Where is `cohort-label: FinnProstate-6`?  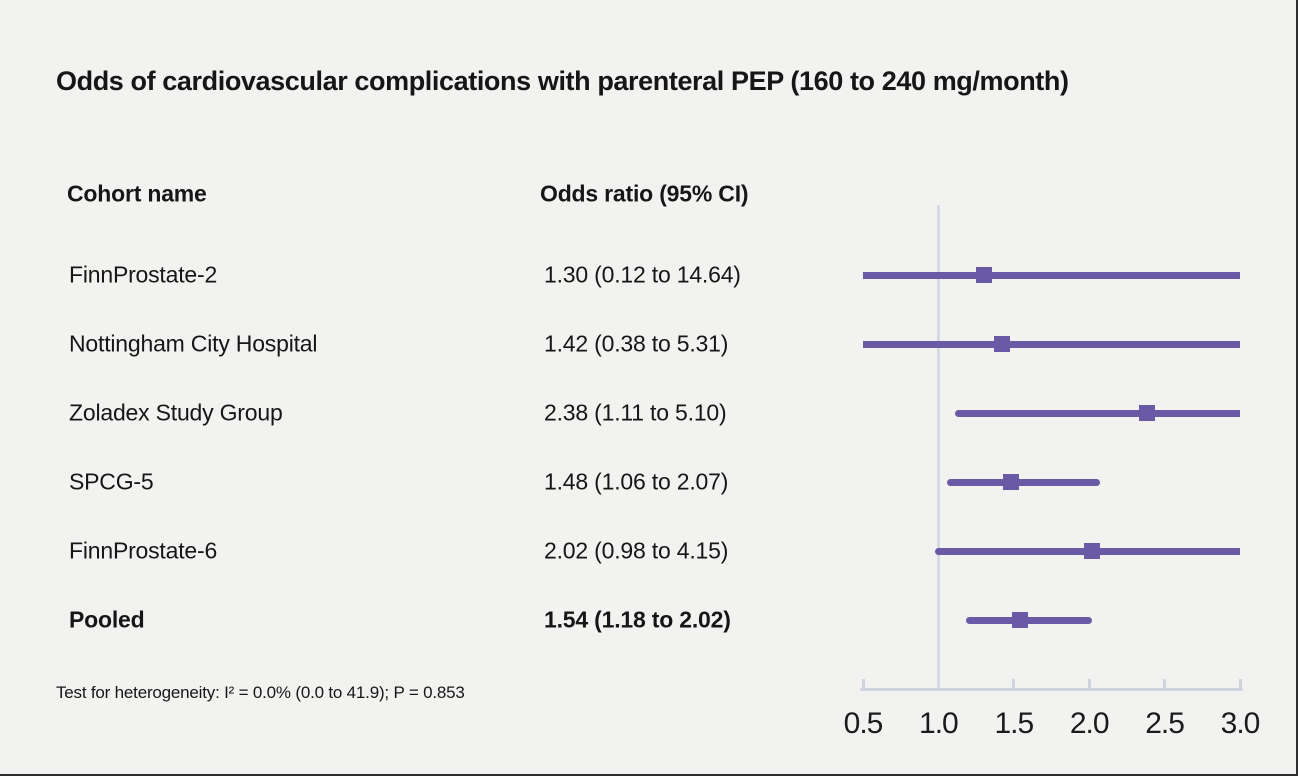 cohort-label: FinnProstate-6 is located at coordinates (143, 550).